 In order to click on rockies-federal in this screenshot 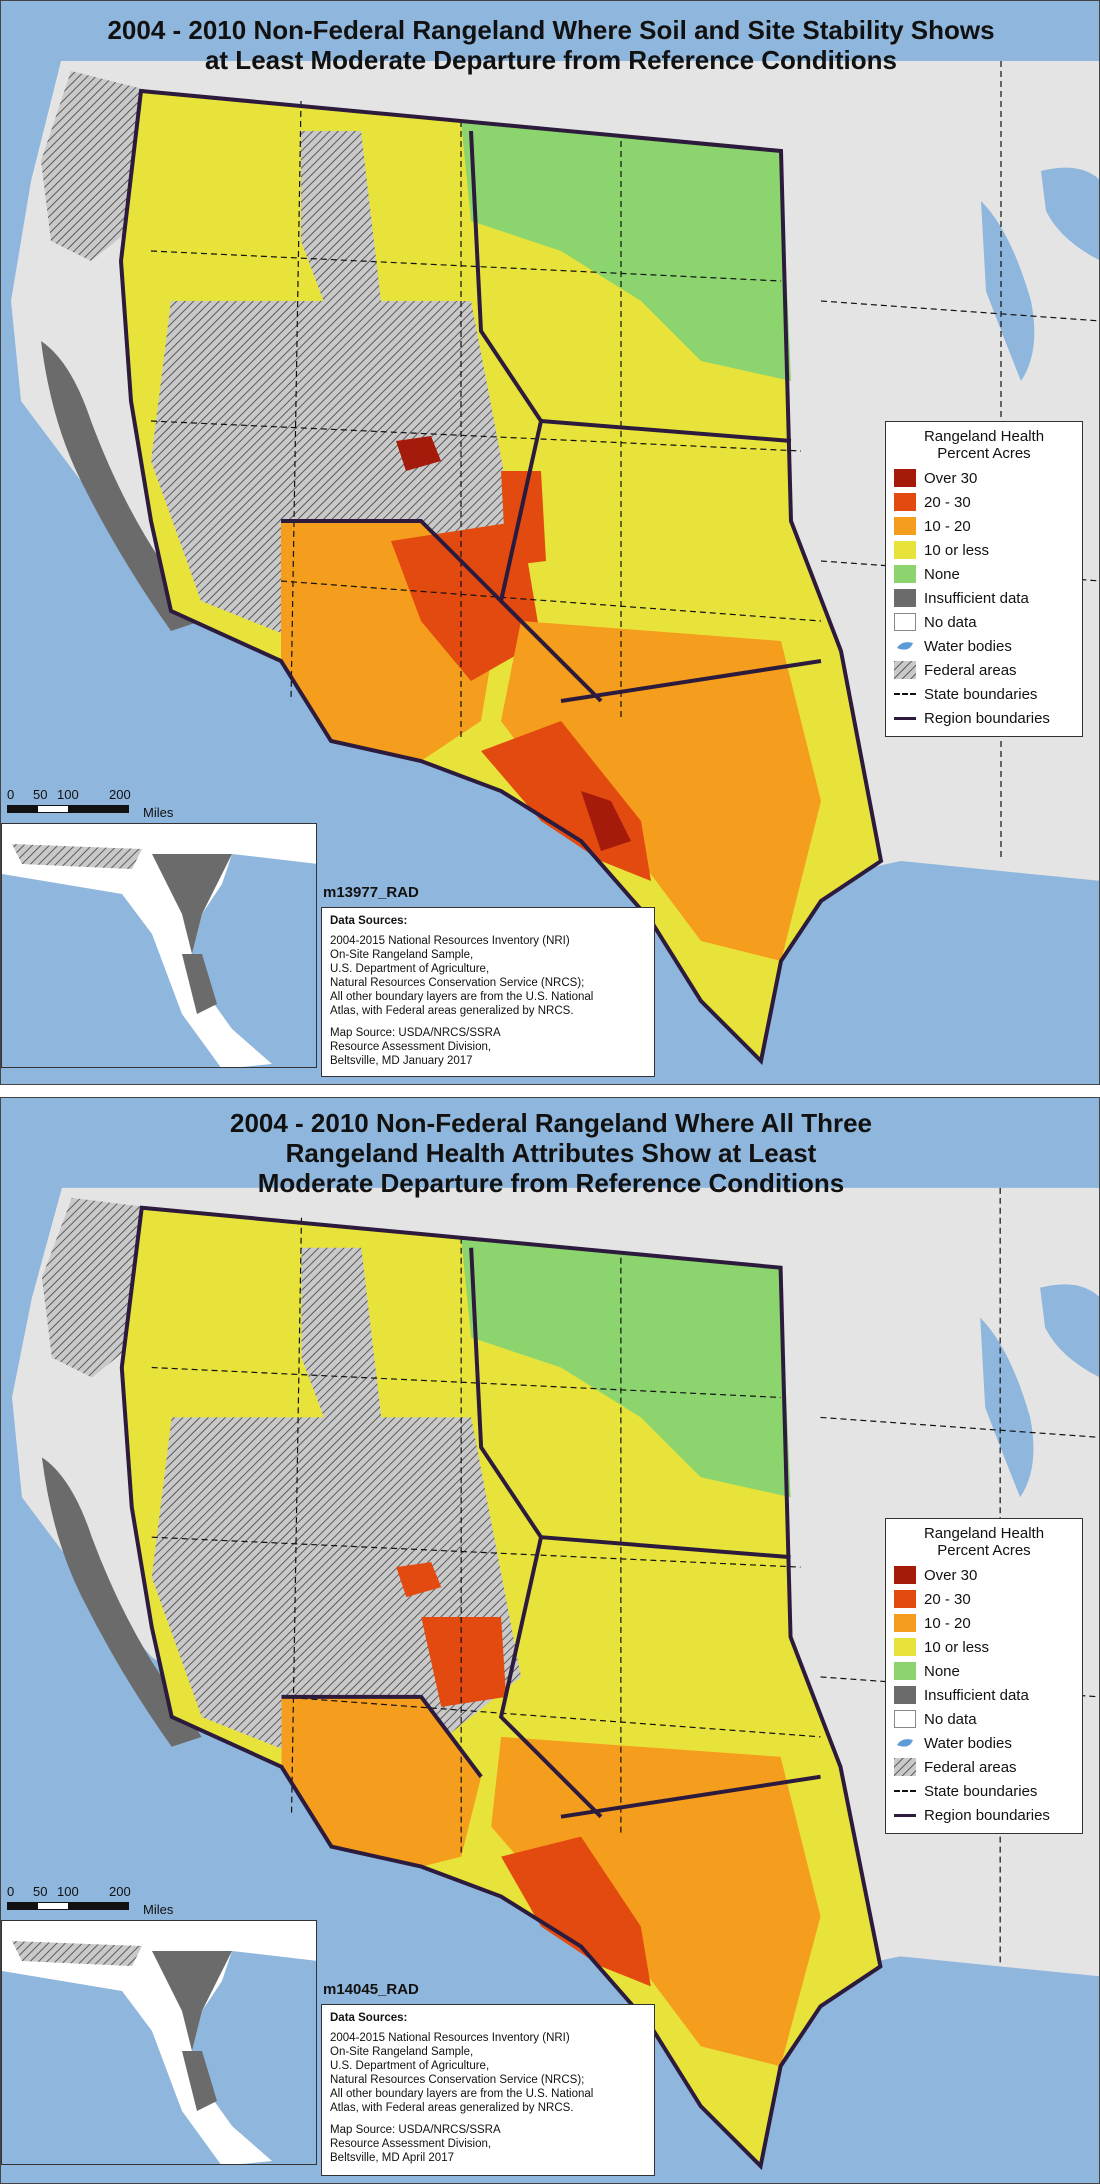, I will do `click(341, 226)`.